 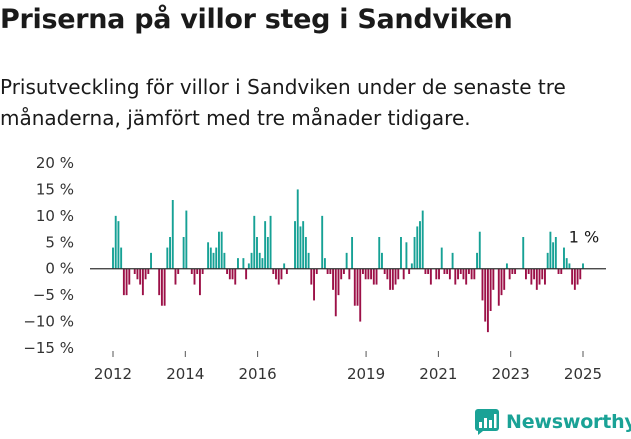 What do you see at coordinates (584, 236) in the screenshot?
I see `last-value-label: 1 %` at bounding box center [584, 236].